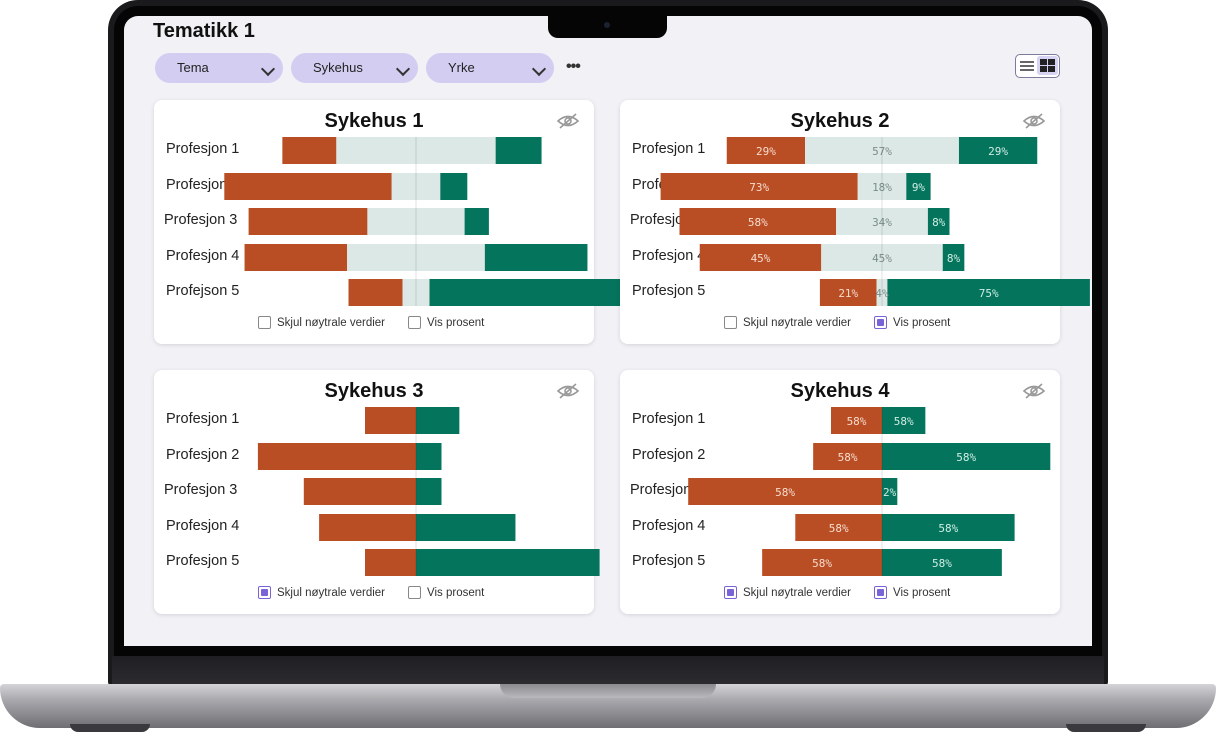 This screenshot has width=1216, height=735. Describe the element at coordinates (219, 68) in the screenshot. I see `filter-tema: Tema` at that location.